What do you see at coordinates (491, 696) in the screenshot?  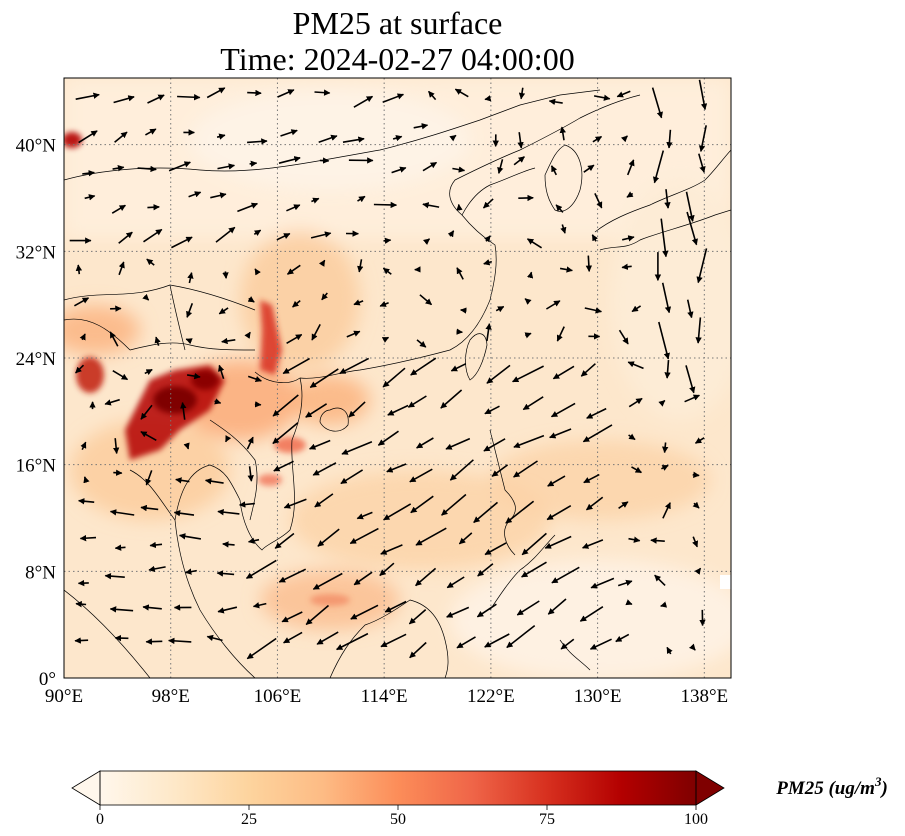 I see `x-tick-label: 122°E` at bounding box center [491, 696].